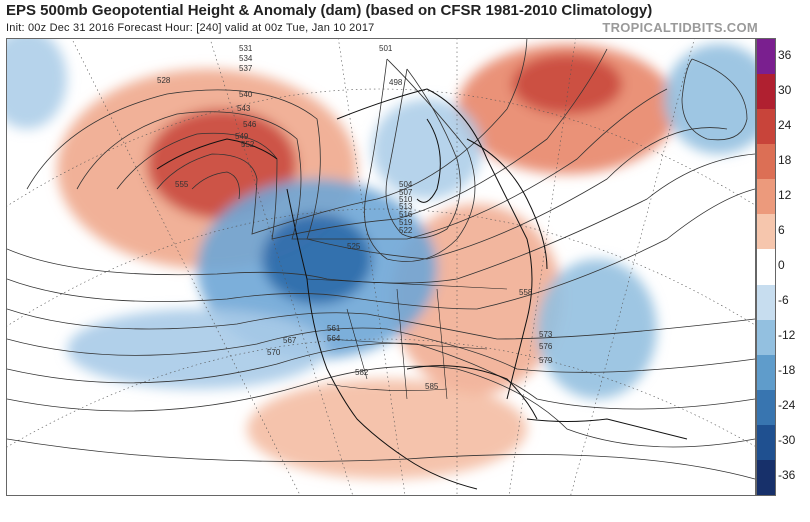 This screenshot has width=810, height=522. What do you see at coordinates (781, 229) in the screenshot?
I see `colorbar-label: 6` at bounding box center [781, 229].